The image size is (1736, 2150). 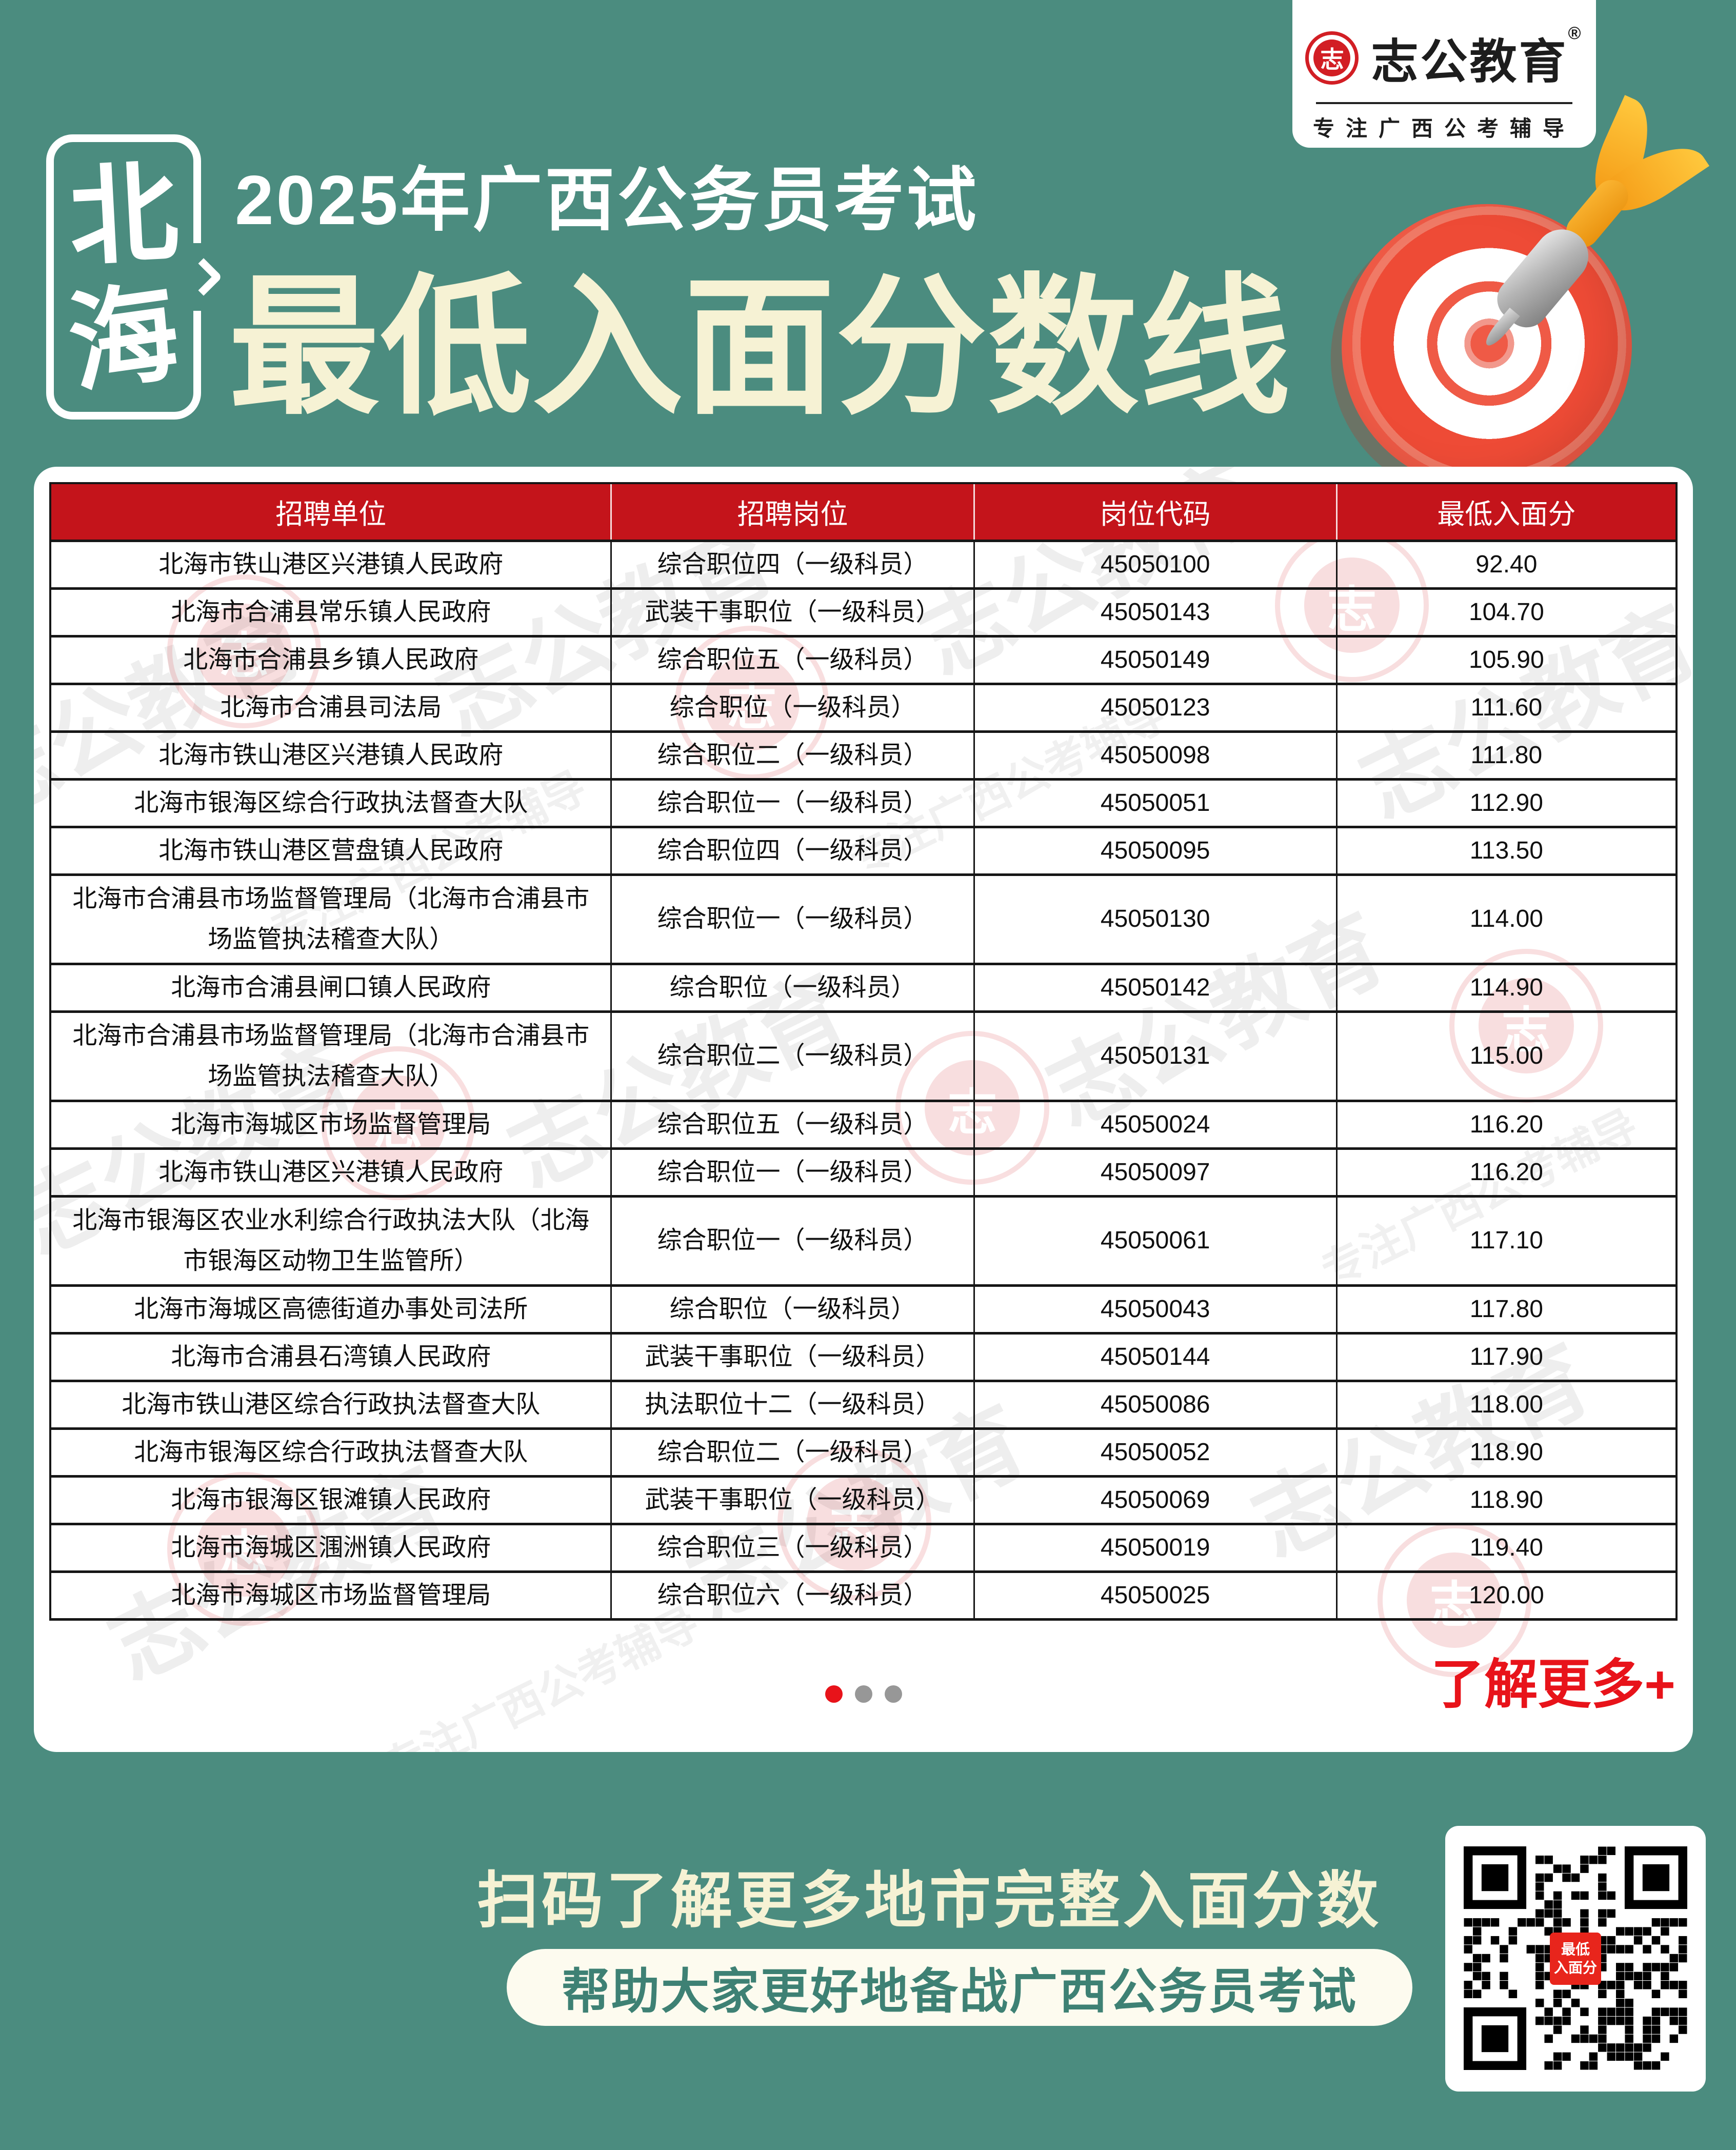 What do you see at coordinates (331, 1356) in the screenshot?
I see `cell-unit: 北海市合浦县石湾镇人民政府` at bounding box center [331, 1356].